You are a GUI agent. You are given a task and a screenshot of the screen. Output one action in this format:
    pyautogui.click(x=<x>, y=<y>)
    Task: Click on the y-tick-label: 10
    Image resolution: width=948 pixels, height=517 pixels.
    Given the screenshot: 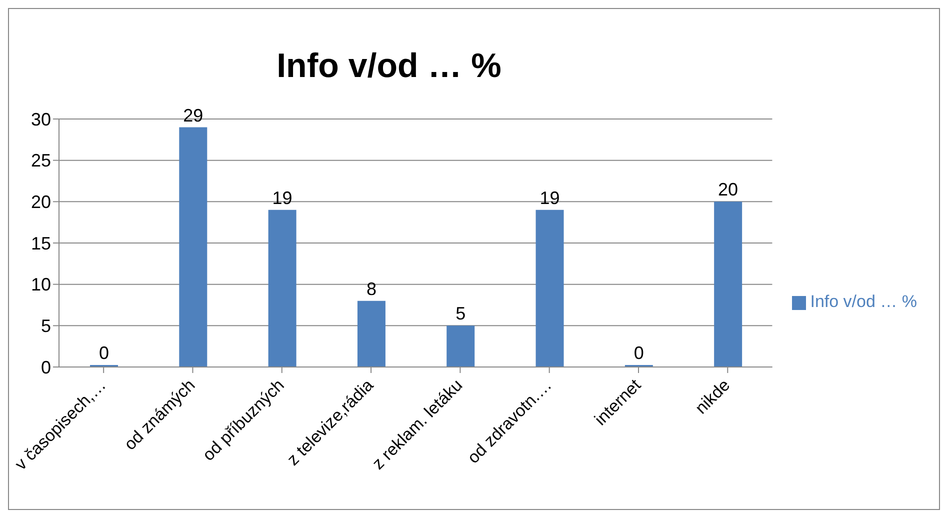 What is the action you would take?
    pyautogui.click(x=40, y=284)
    